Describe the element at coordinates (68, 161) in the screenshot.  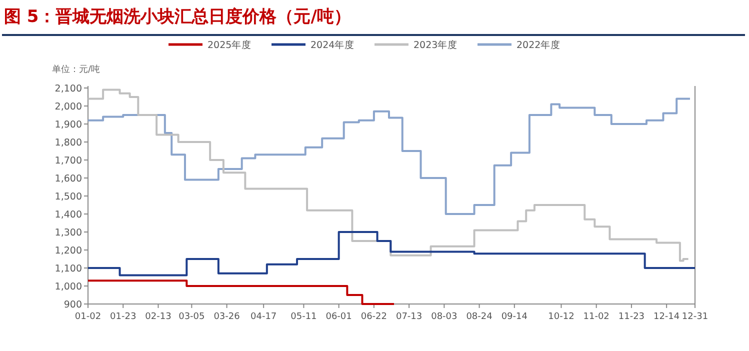
I see `y-tick-label: 1,700` at that location.